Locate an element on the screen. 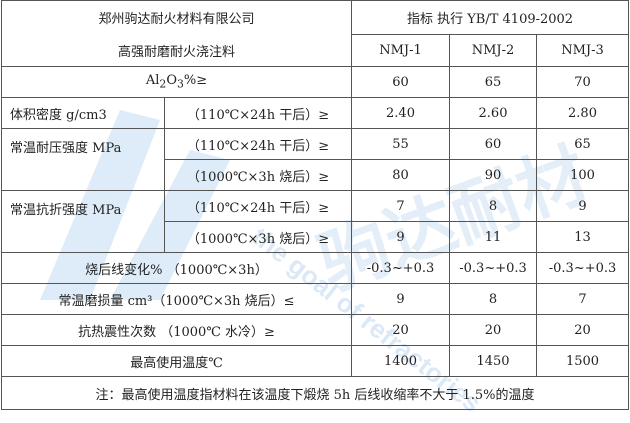 Image resolution: width=630 pixels, height=423 pixels. product-name: 高强耐磨耐火浇注料 is located at coordinates (176, 50).